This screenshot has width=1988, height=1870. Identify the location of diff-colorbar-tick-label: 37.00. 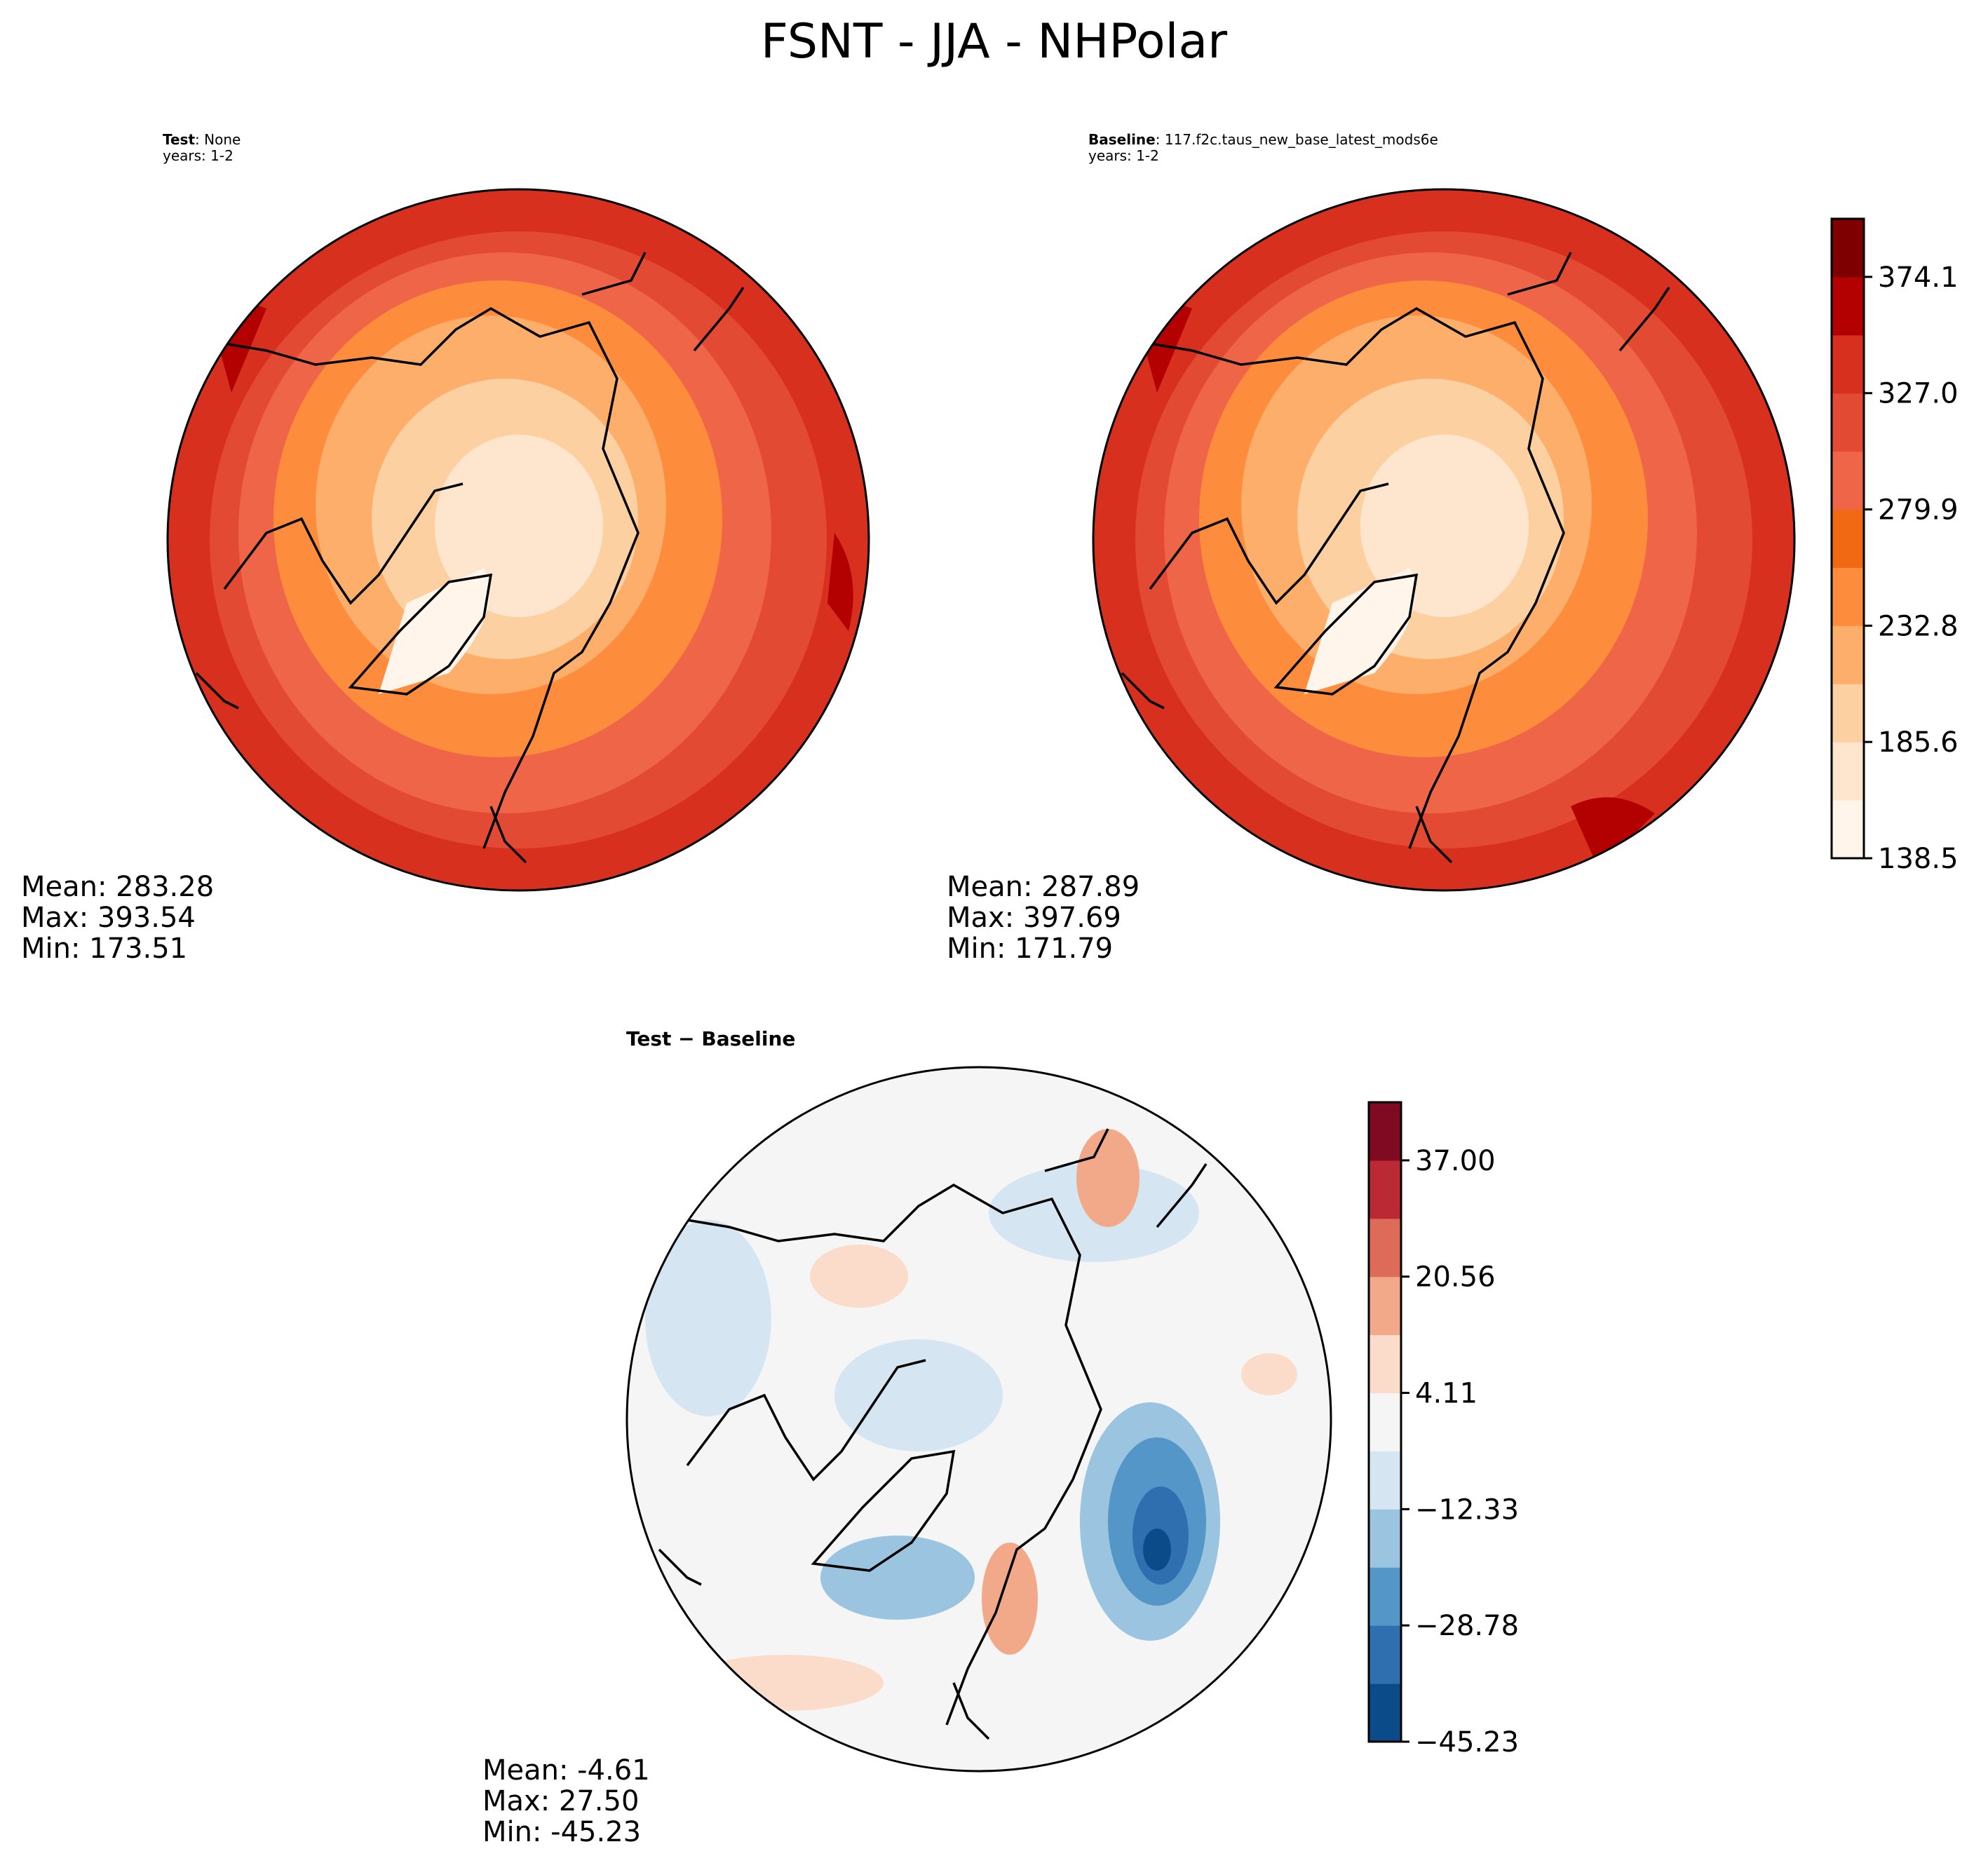
(1455, 1161).